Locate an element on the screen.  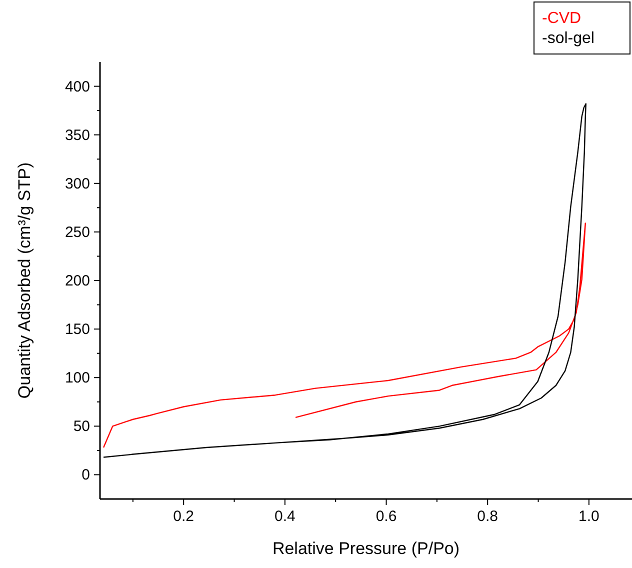
y-tick-label: 350 is located at coordinates (77, 135).